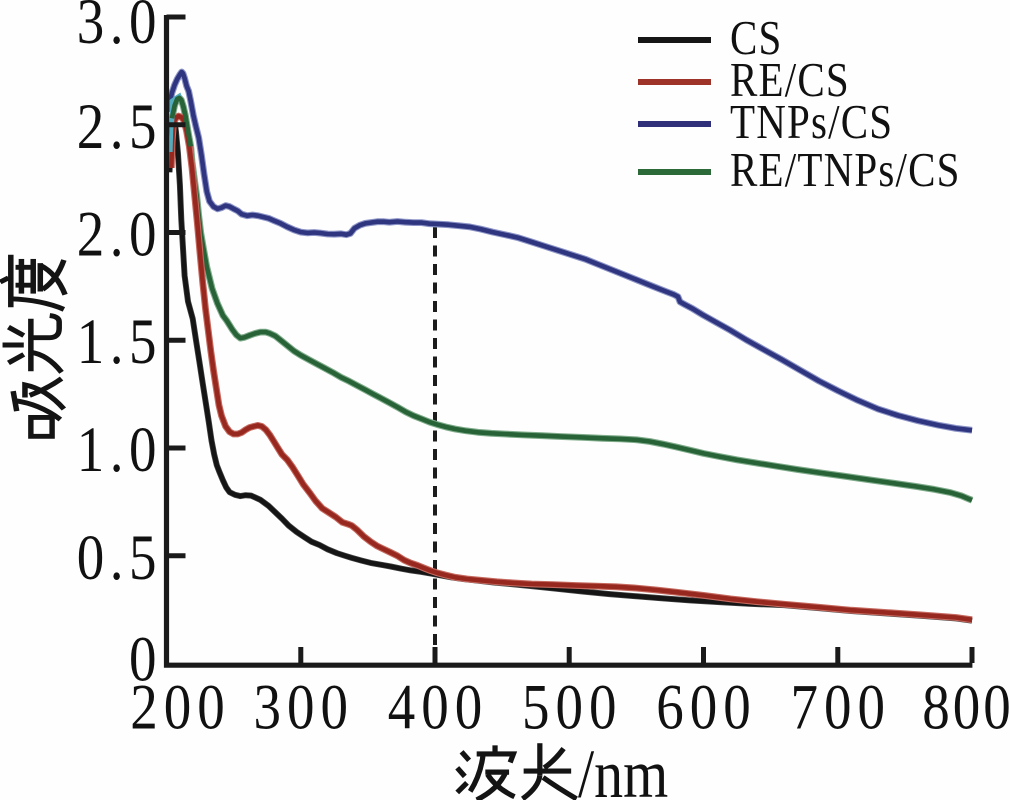 This screenshot has width=1010, height=805. I want to click on svg-text: 200, so click(180, 707).